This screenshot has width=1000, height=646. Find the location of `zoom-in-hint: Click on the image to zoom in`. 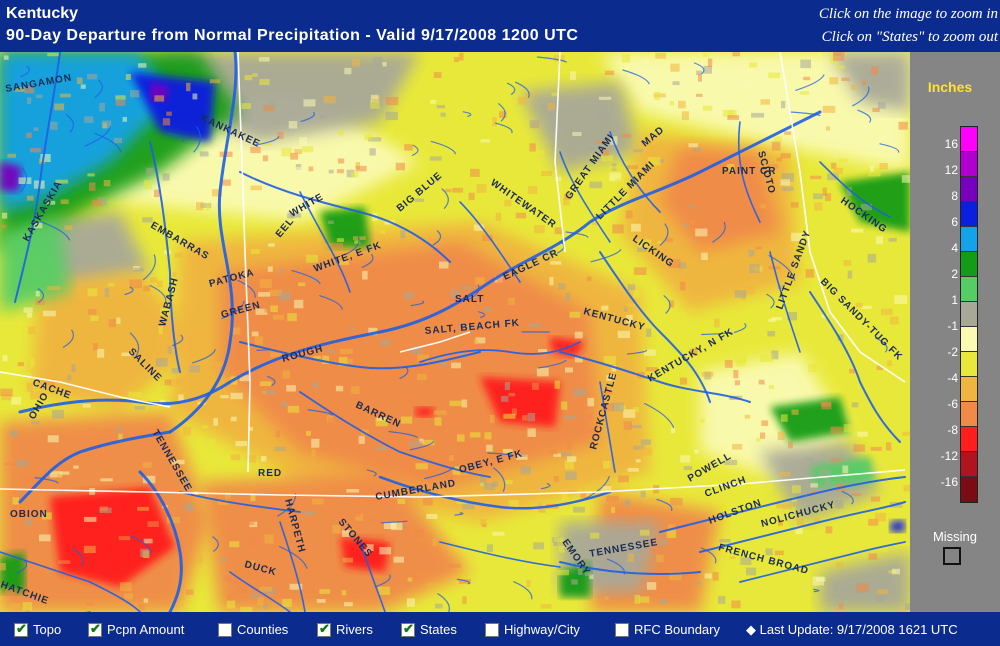

zoom-in-hint: Click on the image to zoom in is located at coordinates (908, 14).